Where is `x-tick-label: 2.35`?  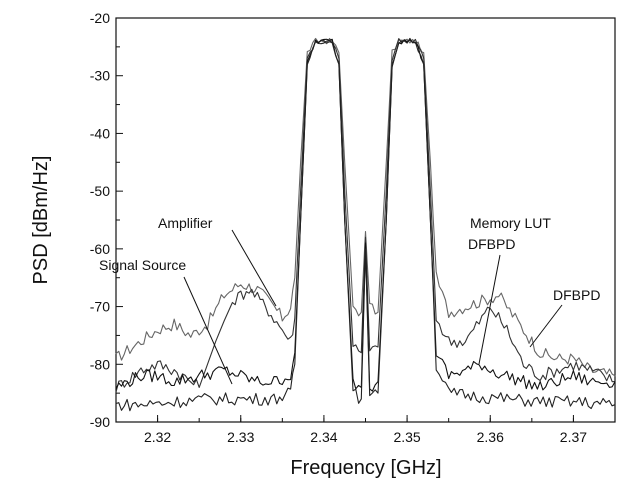 x-tick-label: 2.35 is located at coordinates (406, 437).